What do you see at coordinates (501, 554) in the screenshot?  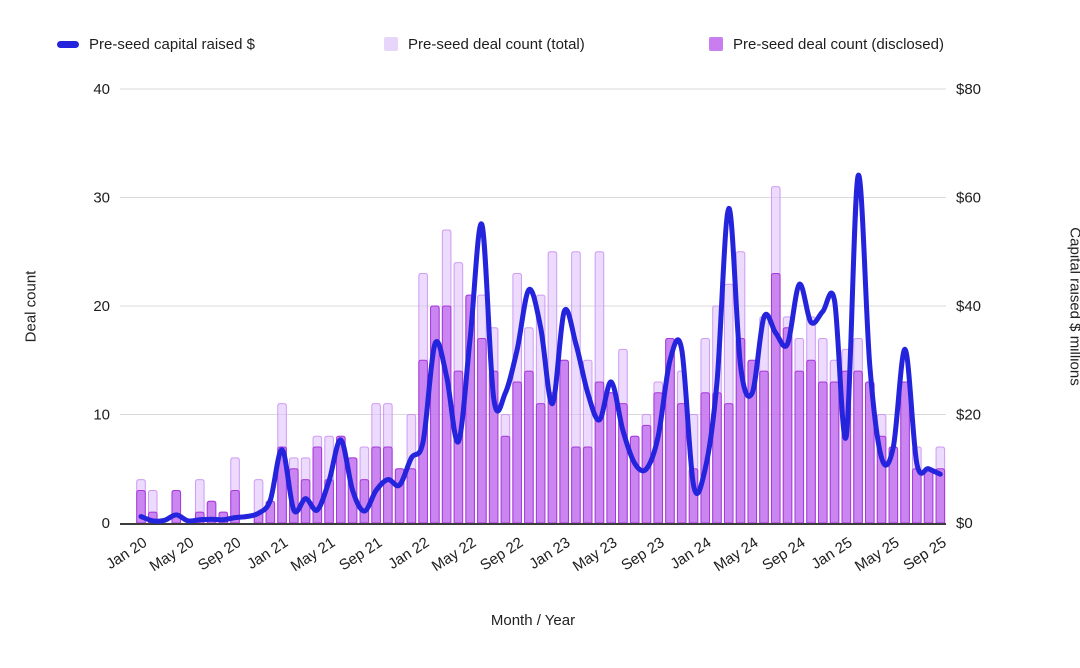 I see `svg-text: Sep 22` at bounding box center [501, 554].